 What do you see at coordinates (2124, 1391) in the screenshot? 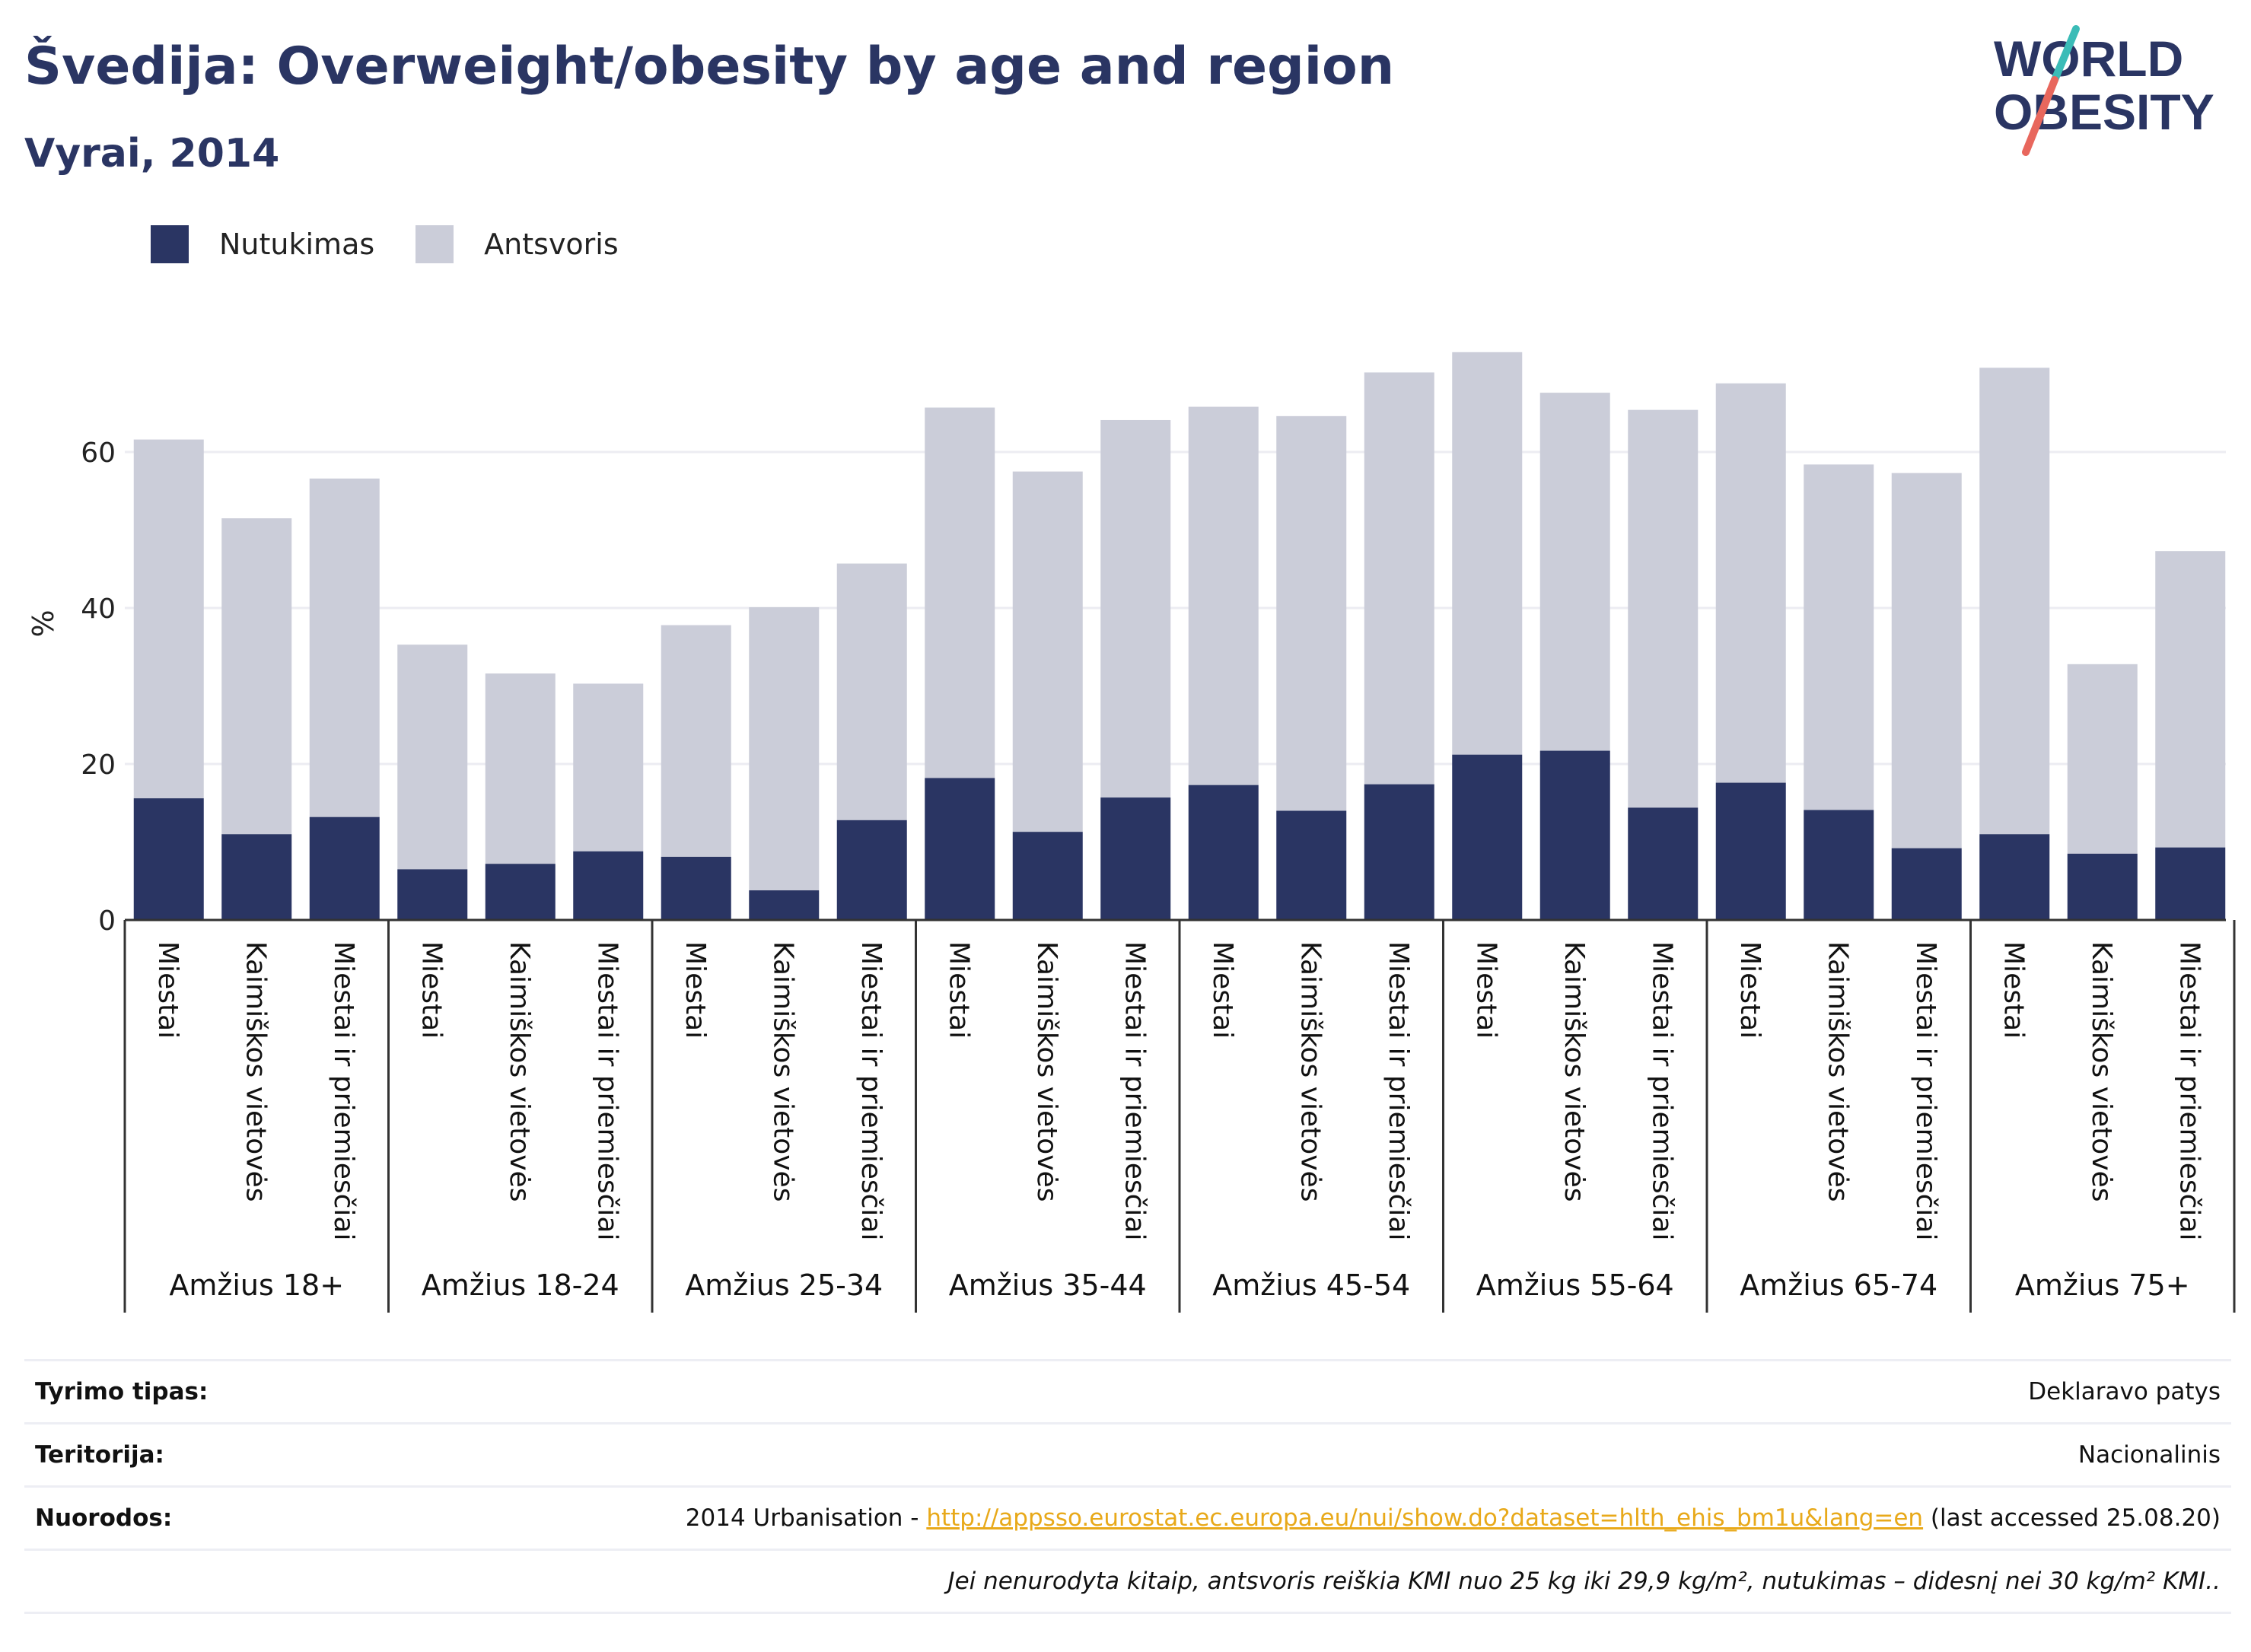
I see `info-value-survey-type: Deklaravo patys` at bounding box center [2124, 1391].